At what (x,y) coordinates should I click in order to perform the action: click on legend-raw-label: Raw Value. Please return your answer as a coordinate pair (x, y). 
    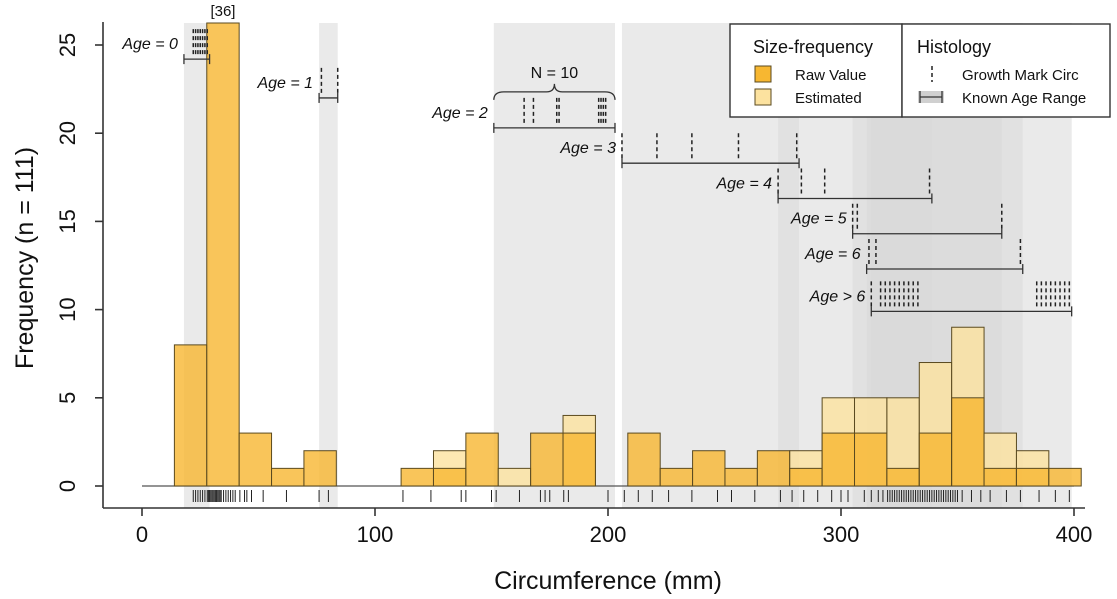
    Looking at the image, I should click on (830, 75).